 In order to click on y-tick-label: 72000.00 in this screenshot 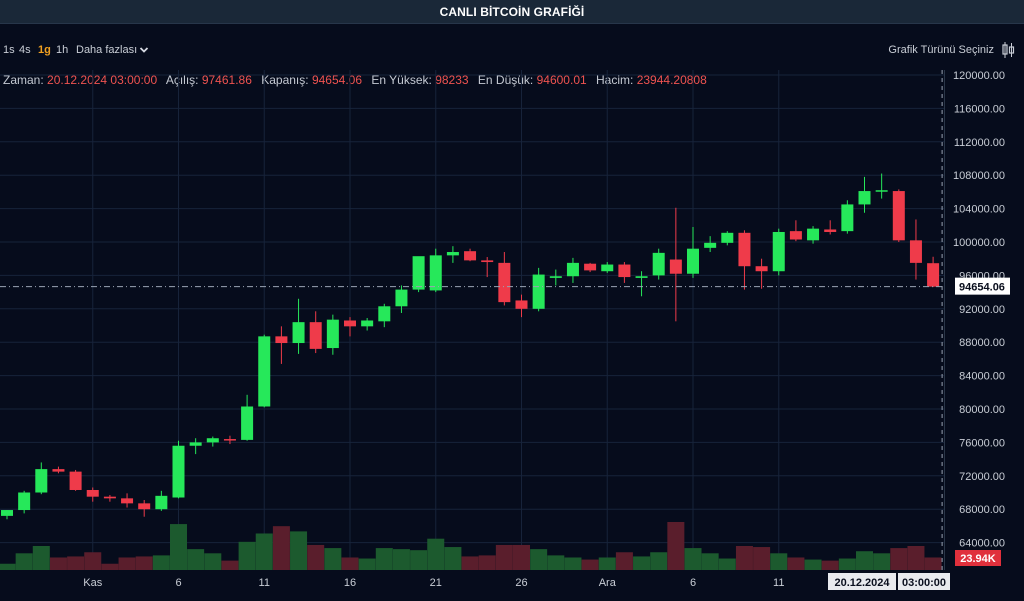, I will do `click(982, 477)`.